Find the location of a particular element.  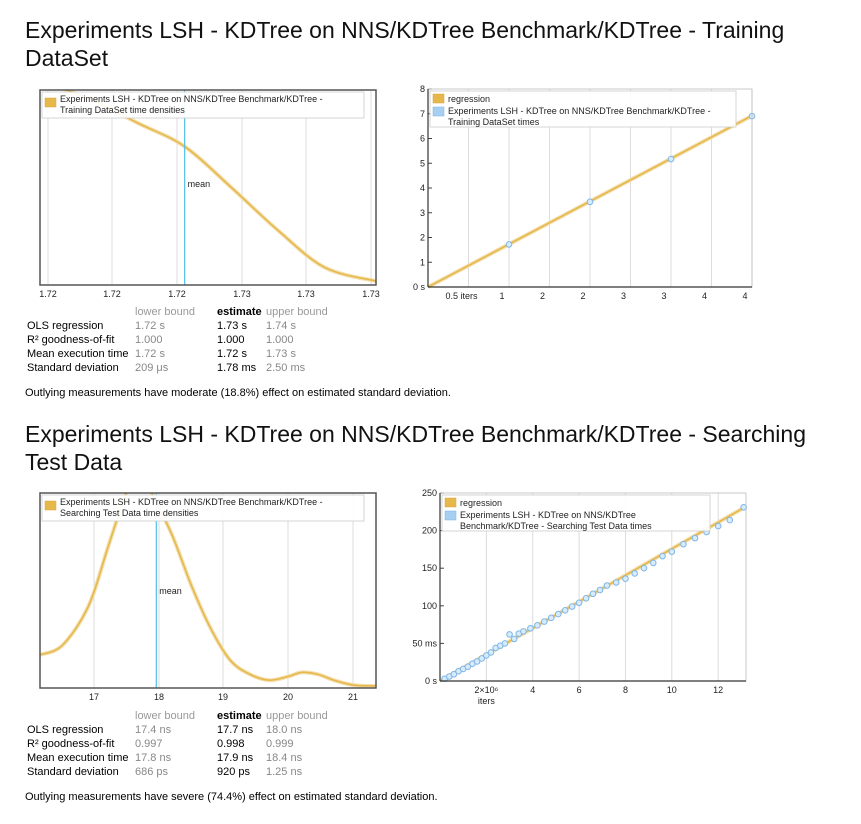

table-row: R² goodness-of-fit 0.997 0.998 0.999 is located at coordinates (160, 744).